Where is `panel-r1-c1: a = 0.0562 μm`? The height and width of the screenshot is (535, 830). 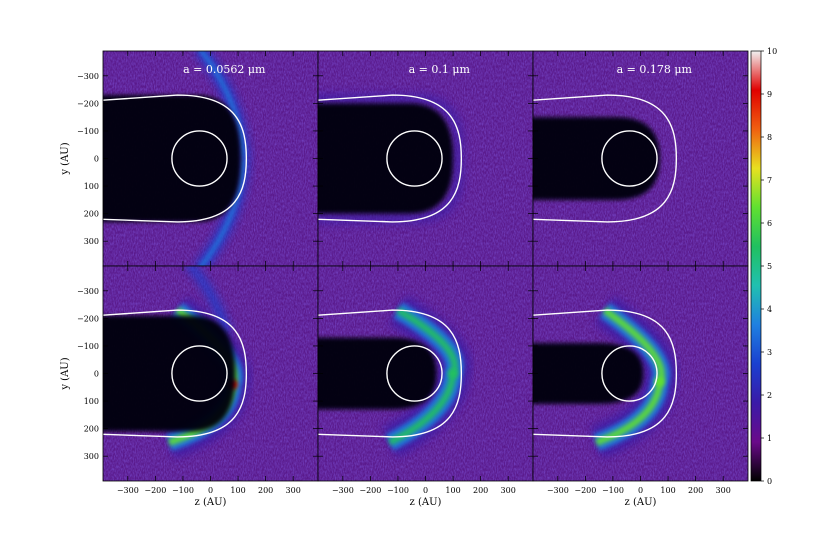 panel-r1-c1: a = 0.0562 μm is located at coordinates (210, 158).